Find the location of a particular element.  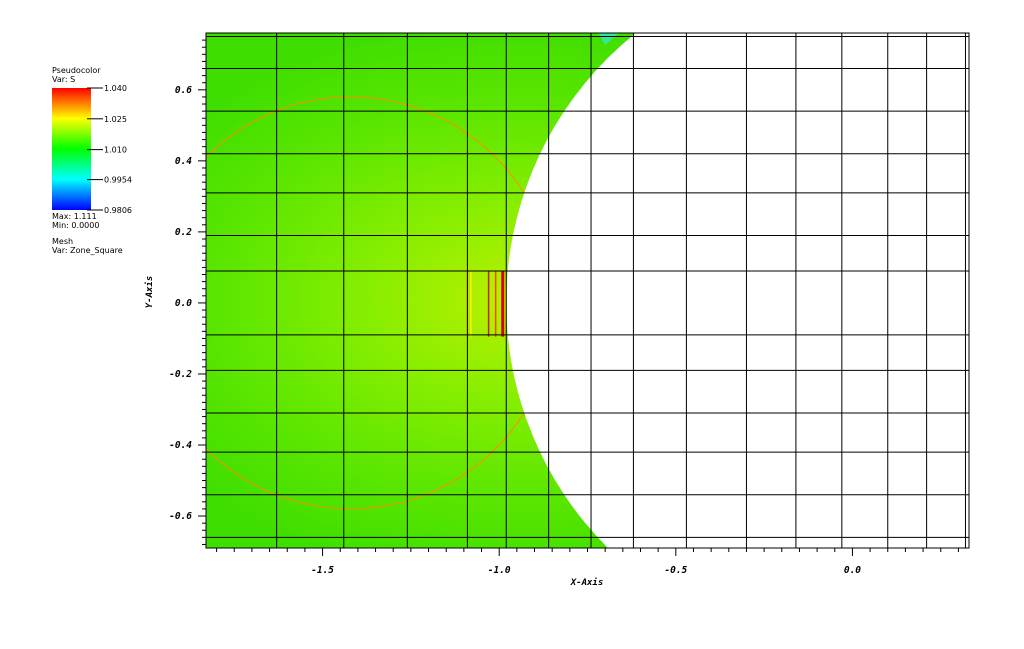

x-axis-title: X-Axis is located at coordinates (587, 582).